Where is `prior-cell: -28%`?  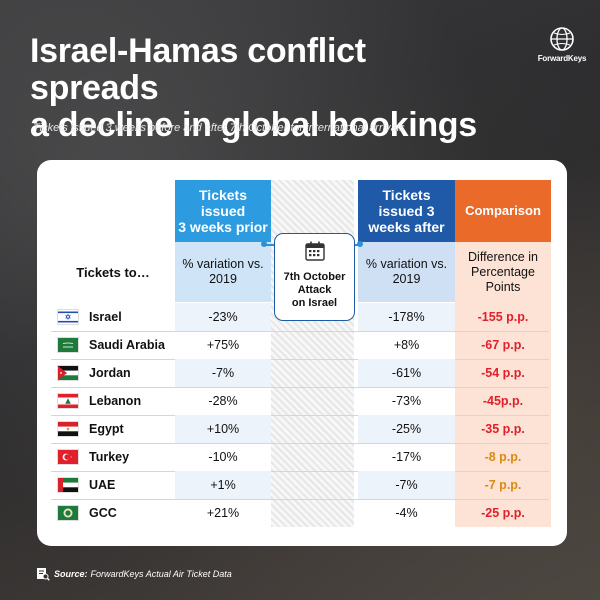
prior-cell: -28% is located at coordinates (223, 401).